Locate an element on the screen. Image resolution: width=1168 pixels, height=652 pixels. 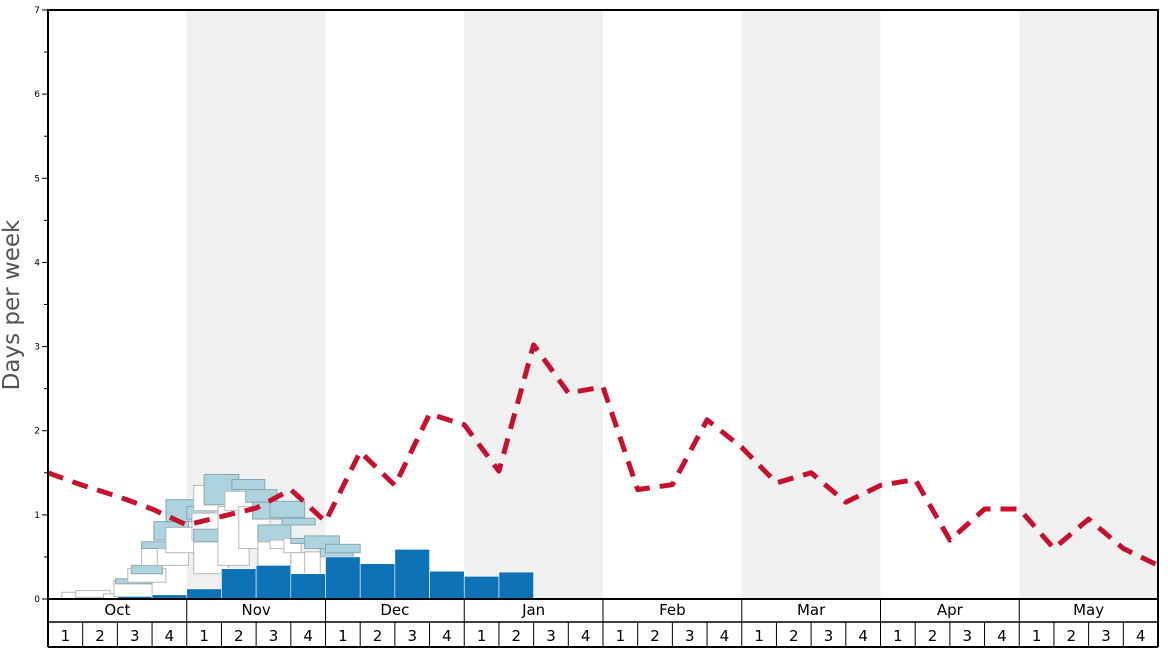
y-tick-label: 7 is located at coordinates (37, 11).